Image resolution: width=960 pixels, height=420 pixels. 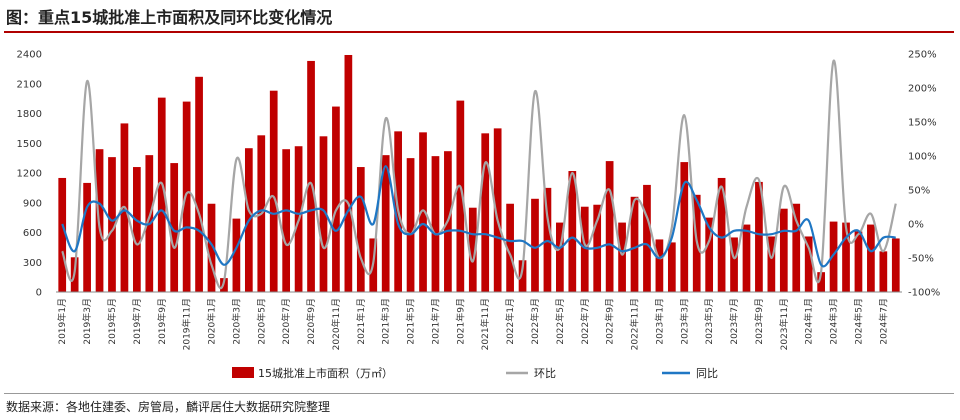 What do you see at coordinates (460, 321) in the screenshot?
I see `x-tick-label: 2021年9月` at bounding box center [460, 321].